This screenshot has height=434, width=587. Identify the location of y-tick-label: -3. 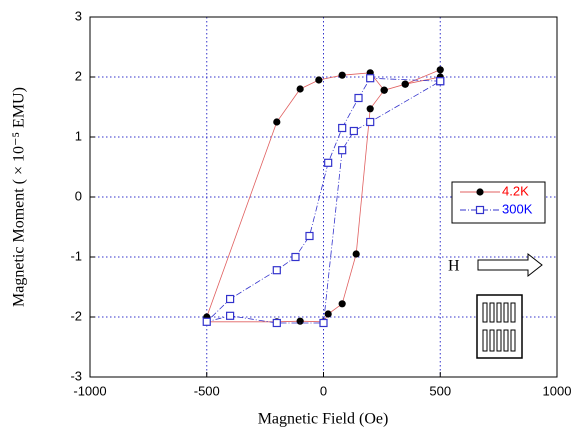
(76, 375).